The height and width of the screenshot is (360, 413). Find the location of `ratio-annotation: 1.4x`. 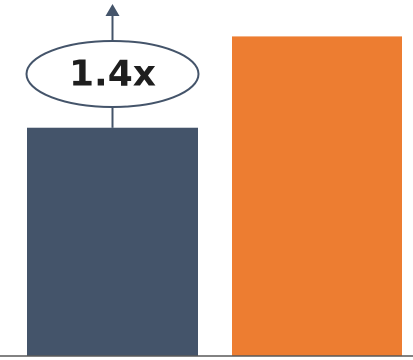

ratio-annotation: 1.4x is located at coordinates (112, 66).